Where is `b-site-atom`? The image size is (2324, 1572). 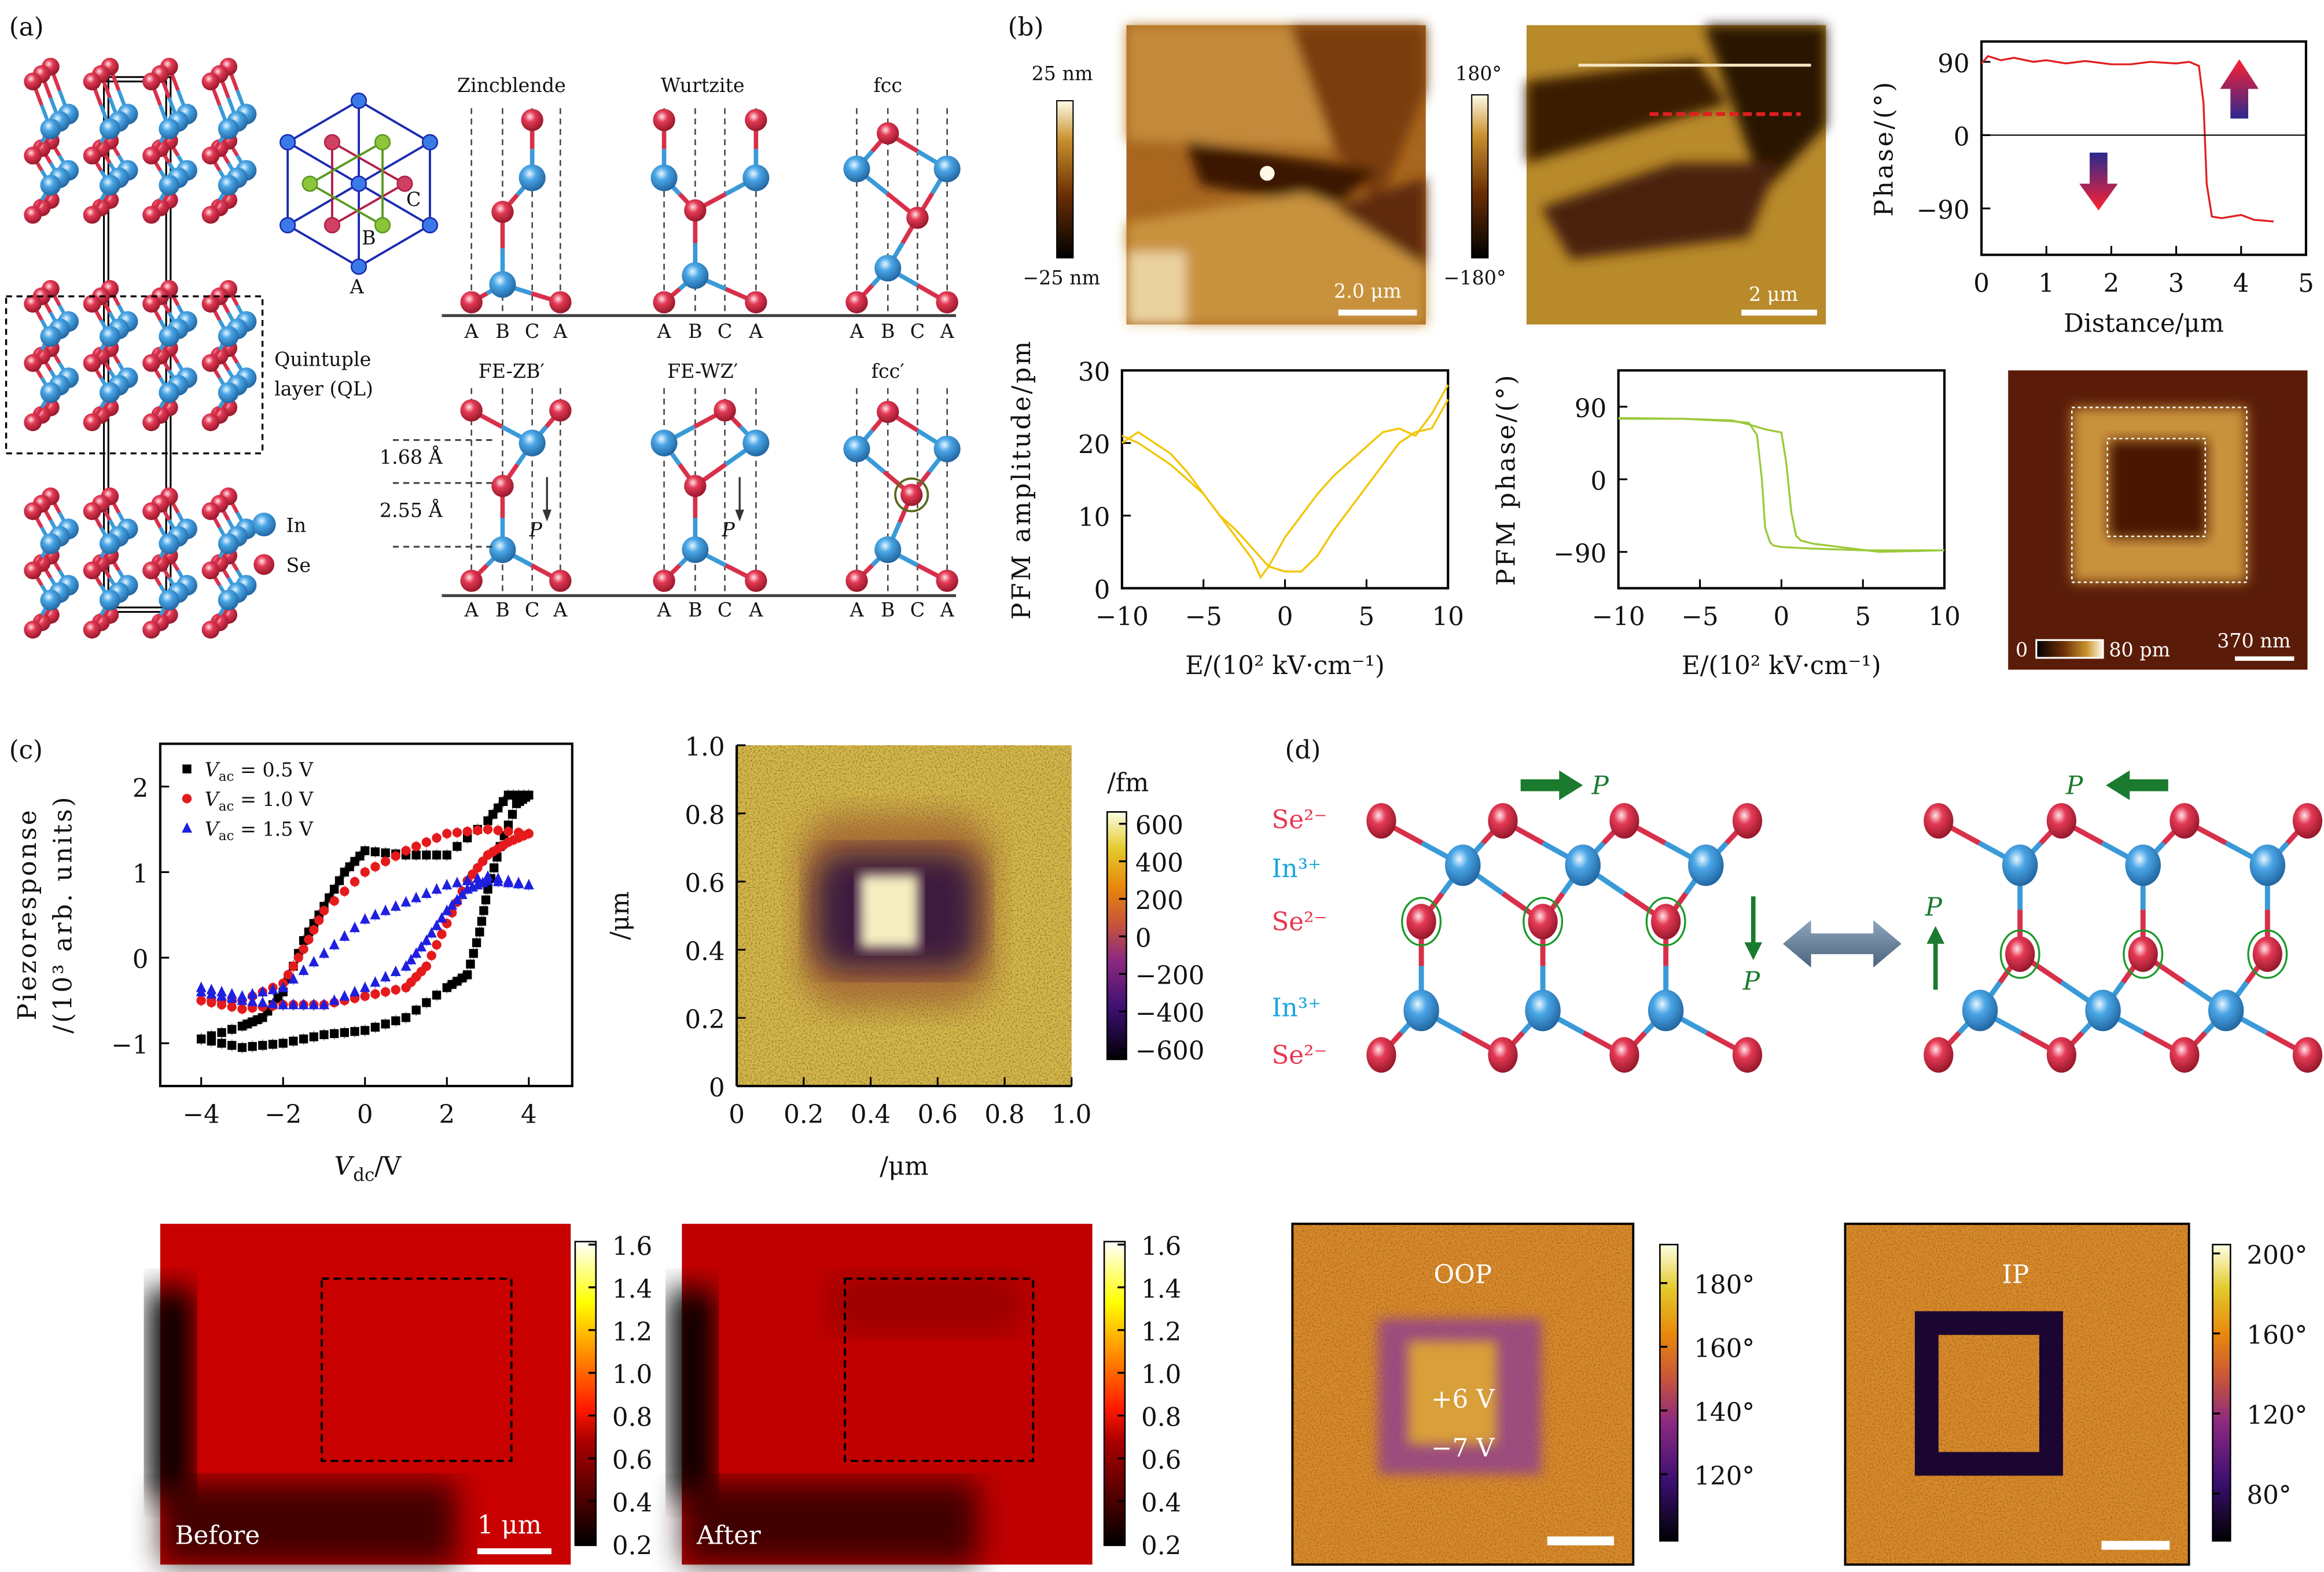 b-site-atom is located at coordinates (332, 226).